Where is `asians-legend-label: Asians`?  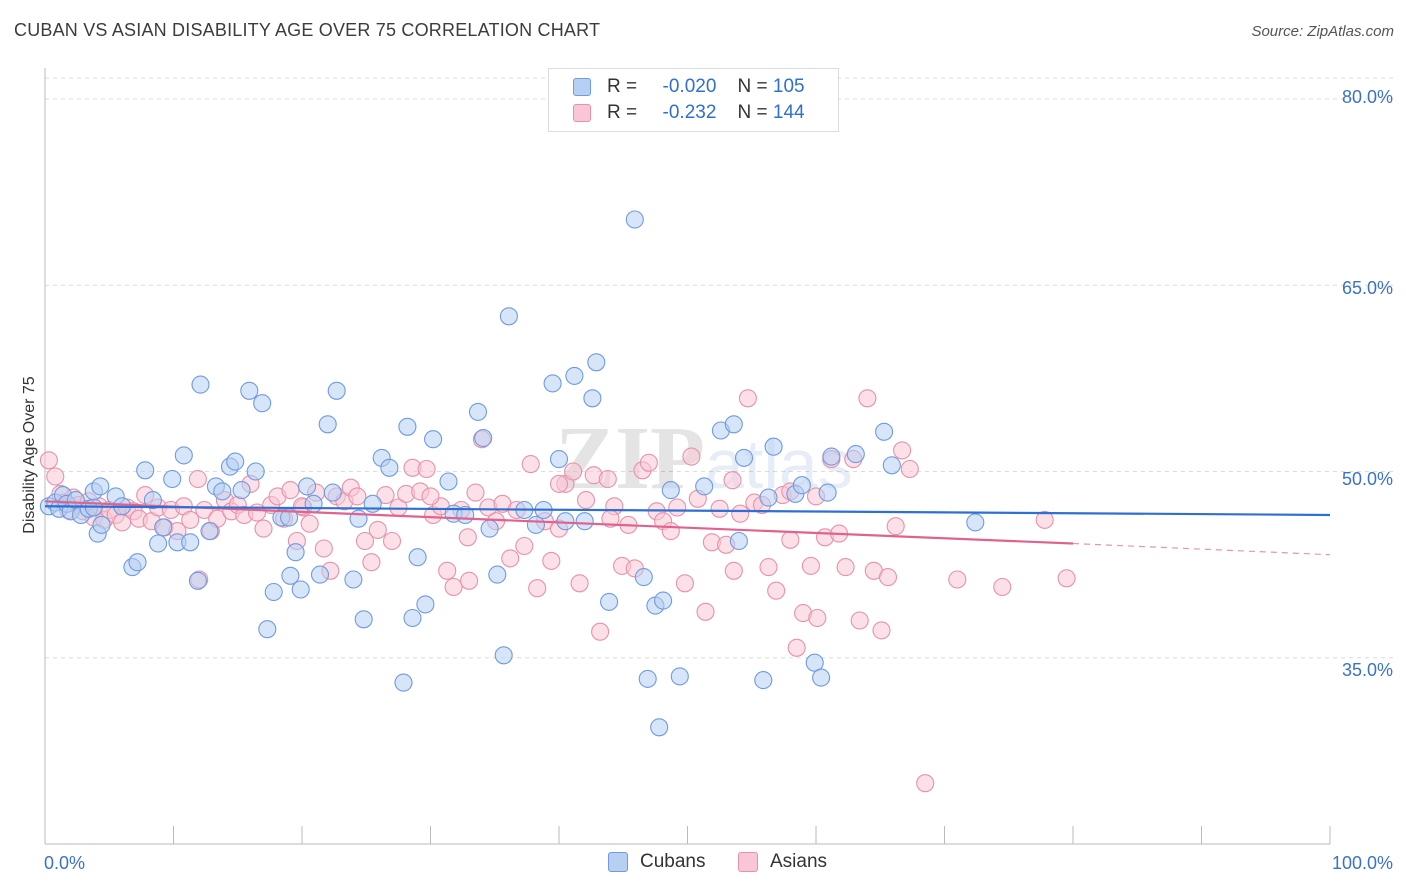
asians-legend-label: Asians is located at coordinates (799, 861).